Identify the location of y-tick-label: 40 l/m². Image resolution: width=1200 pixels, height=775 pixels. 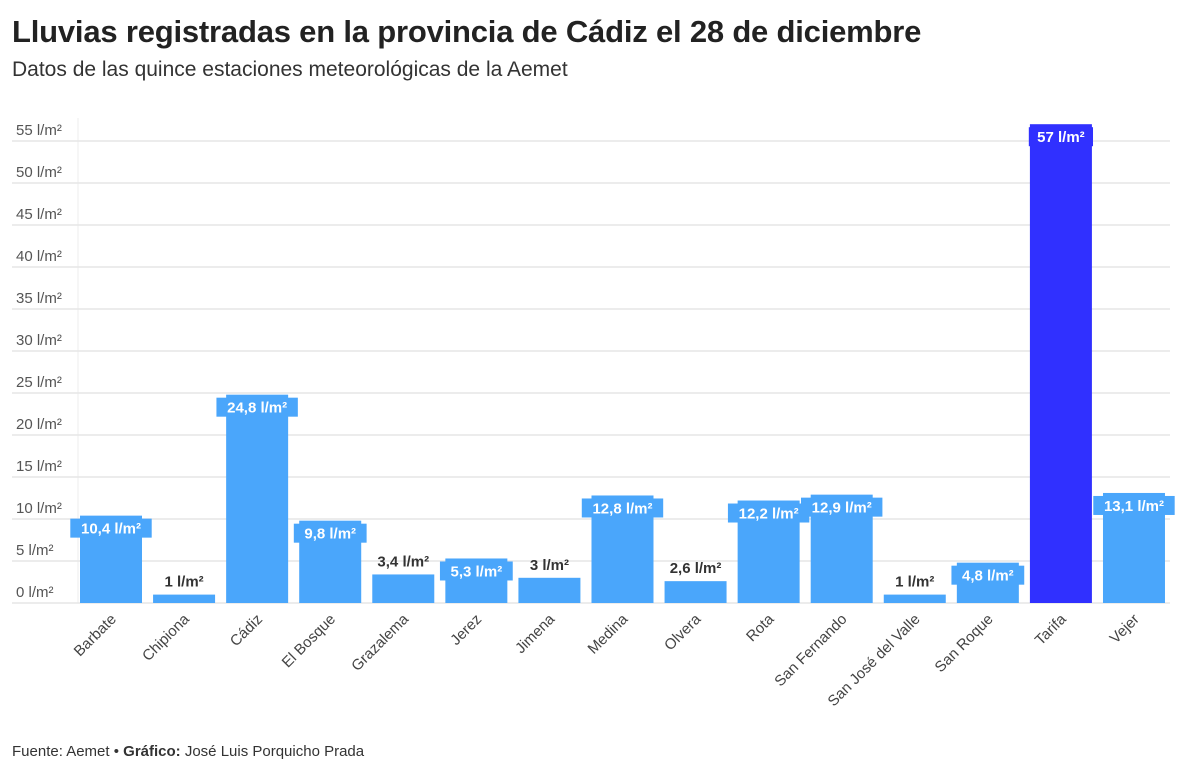
(39, 256).